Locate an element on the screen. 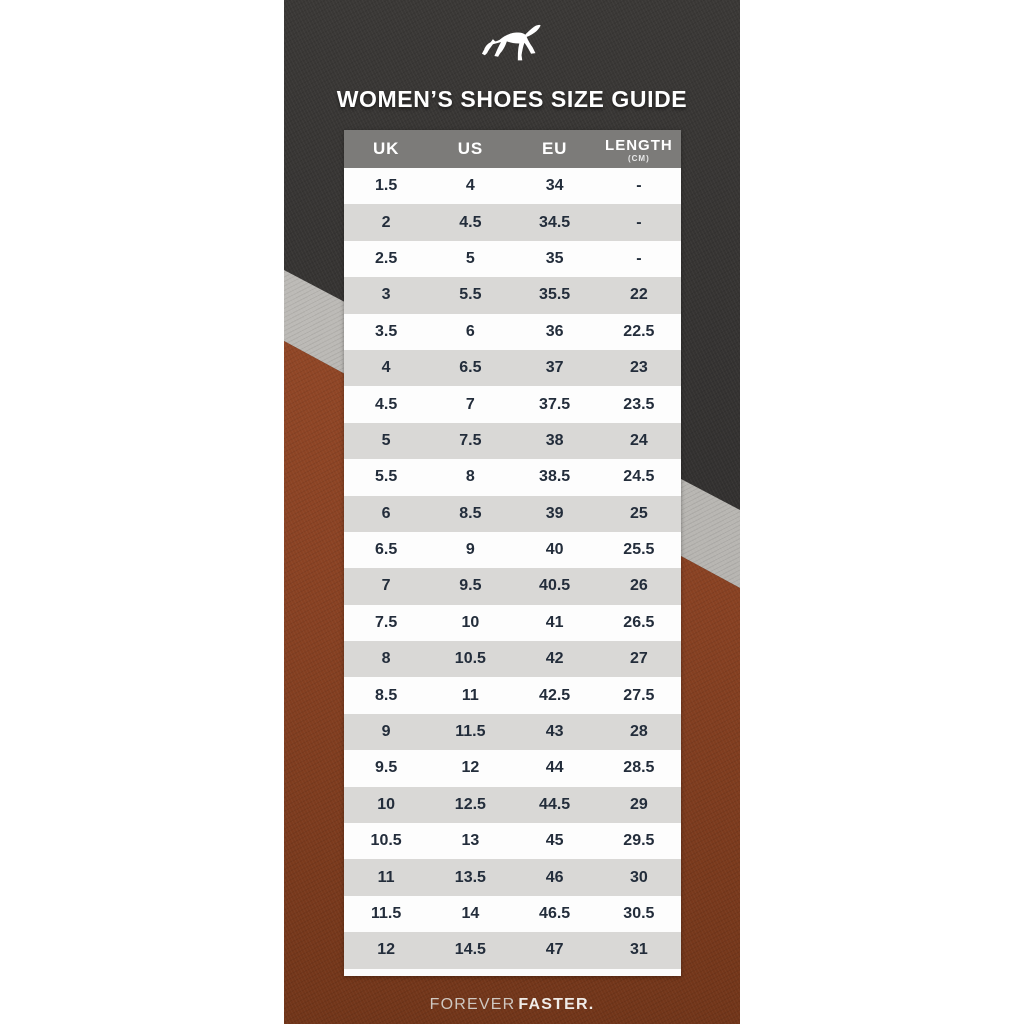 The image size is (1024, 1024). table-row: 5.5 8 38.5 24.5 is located at coordinates (512, 477).